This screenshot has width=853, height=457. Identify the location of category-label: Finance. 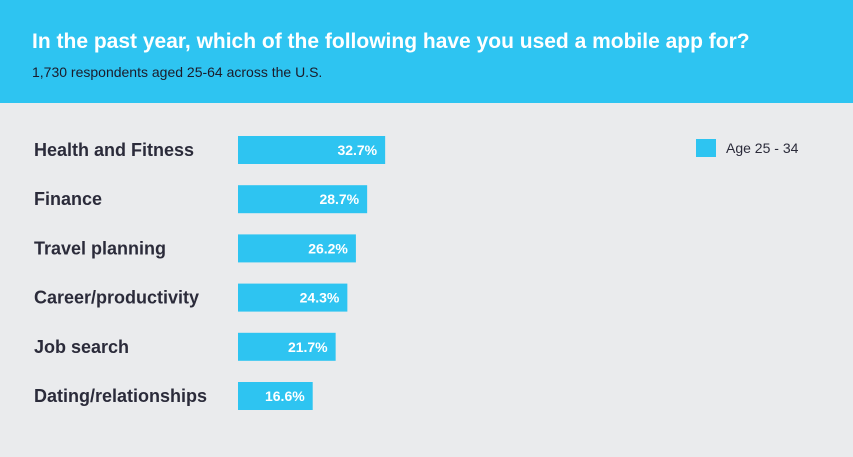
(68, 199).